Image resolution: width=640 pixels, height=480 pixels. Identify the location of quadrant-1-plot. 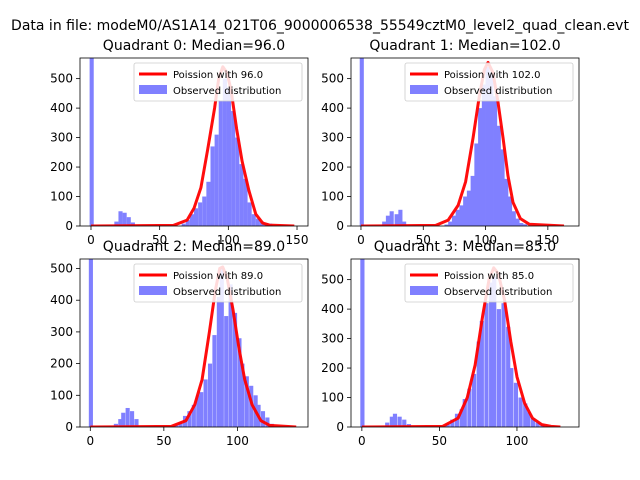
(462, 142).